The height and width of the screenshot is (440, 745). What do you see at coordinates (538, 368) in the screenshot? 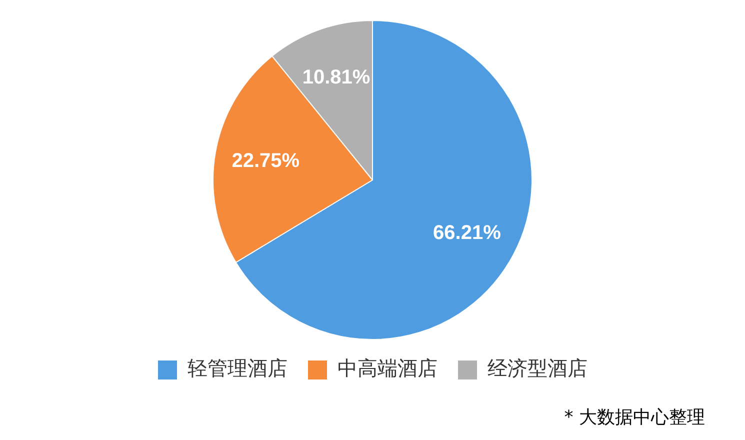
I see `legend-label: 经济型酒店` at bounding box center [538, 368].